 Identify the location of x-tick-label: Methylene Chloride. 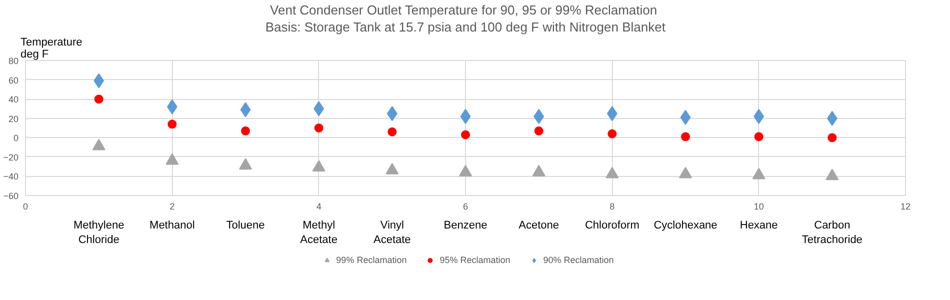
(98, 233).